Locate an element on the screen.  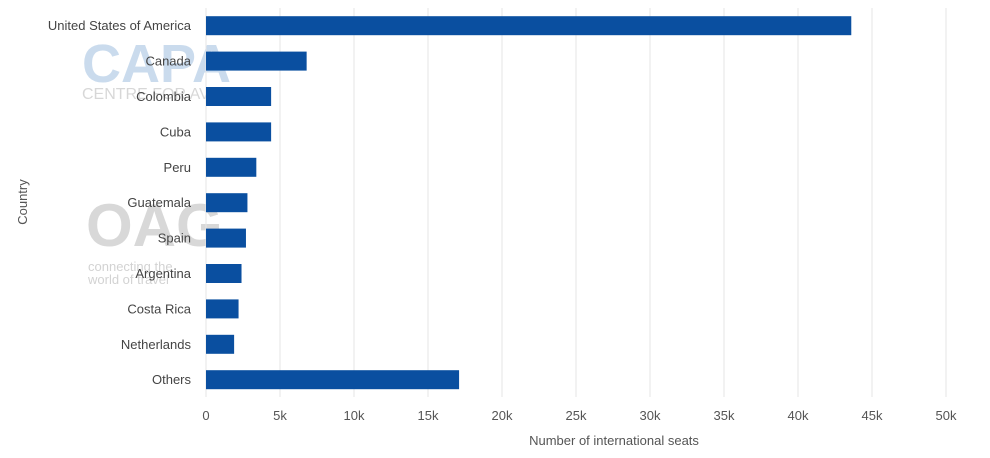
x-tick-label: 50k is located at coordinates (946, 415).